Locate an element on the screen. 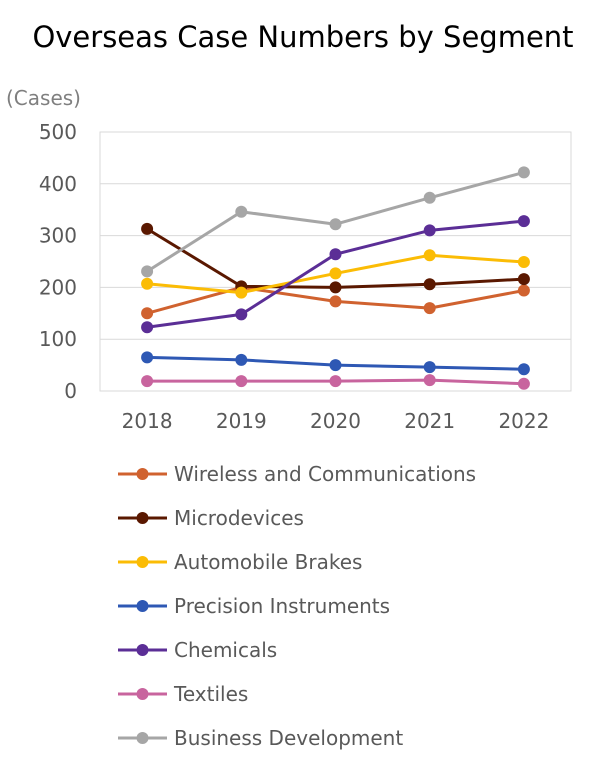  legend-item-textiles: Textiles is located at coordinates (183, 694).